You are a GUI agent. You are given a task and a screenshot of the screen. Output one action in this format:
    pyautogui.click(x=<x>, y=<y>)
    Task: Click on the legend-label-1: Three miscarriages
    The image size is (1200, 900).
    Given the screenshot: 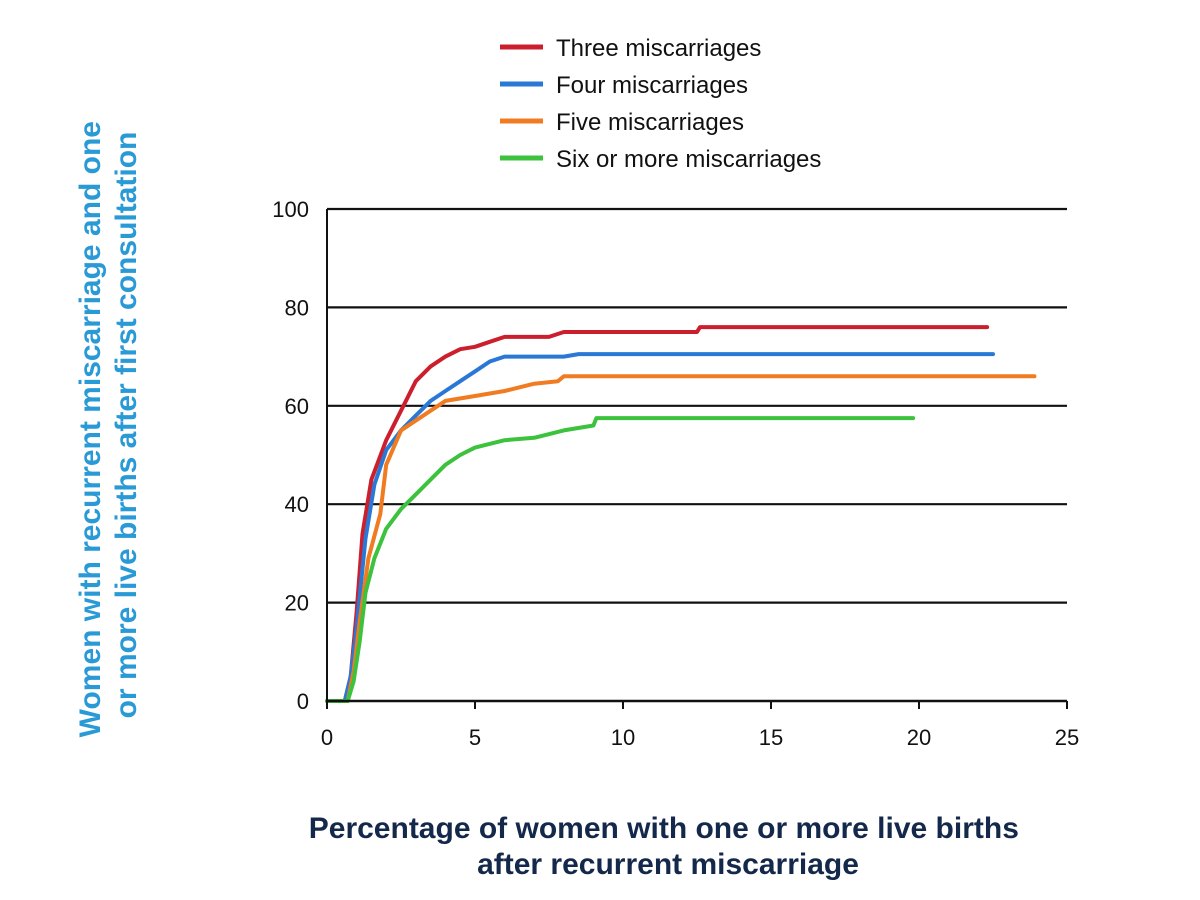 What is the action you would take?
    pyautogui.click(x=658, y=48)
    